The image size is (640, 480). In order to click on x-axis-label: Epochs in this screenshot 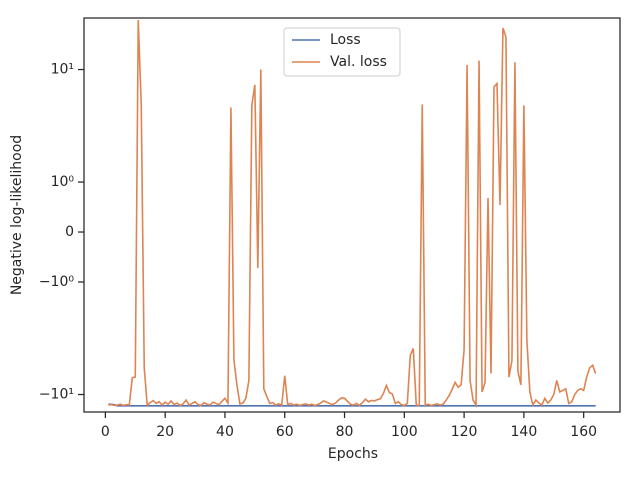, I will do `click(353, 454)`.